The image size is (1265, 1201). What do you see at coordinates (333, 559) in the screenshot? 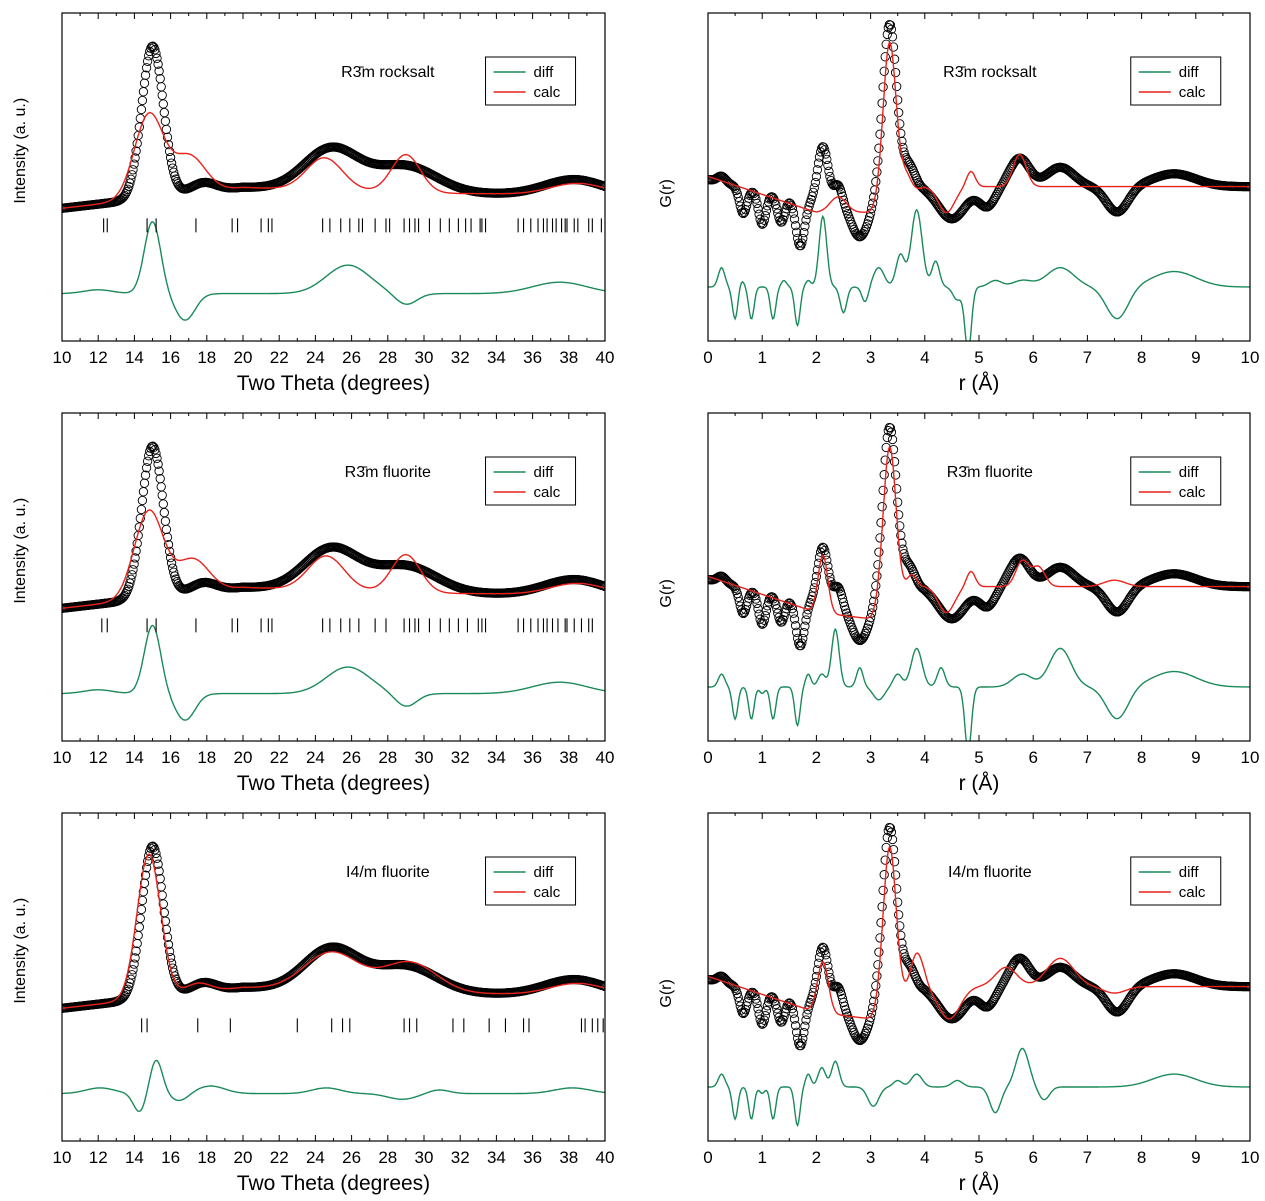
I see `calc-series-line` at bounding box center [333, 559].